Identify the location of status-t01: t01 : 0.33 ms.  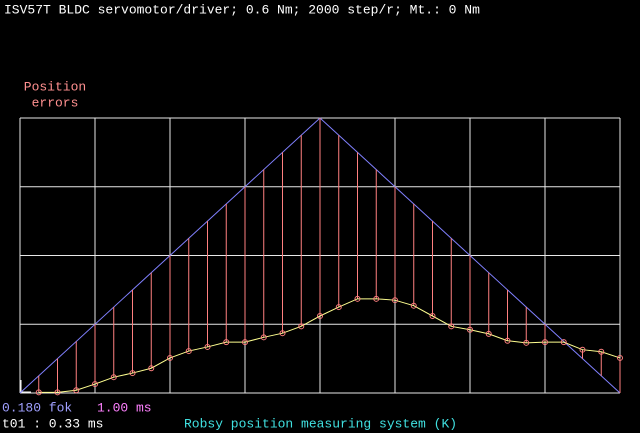
(52, 423).